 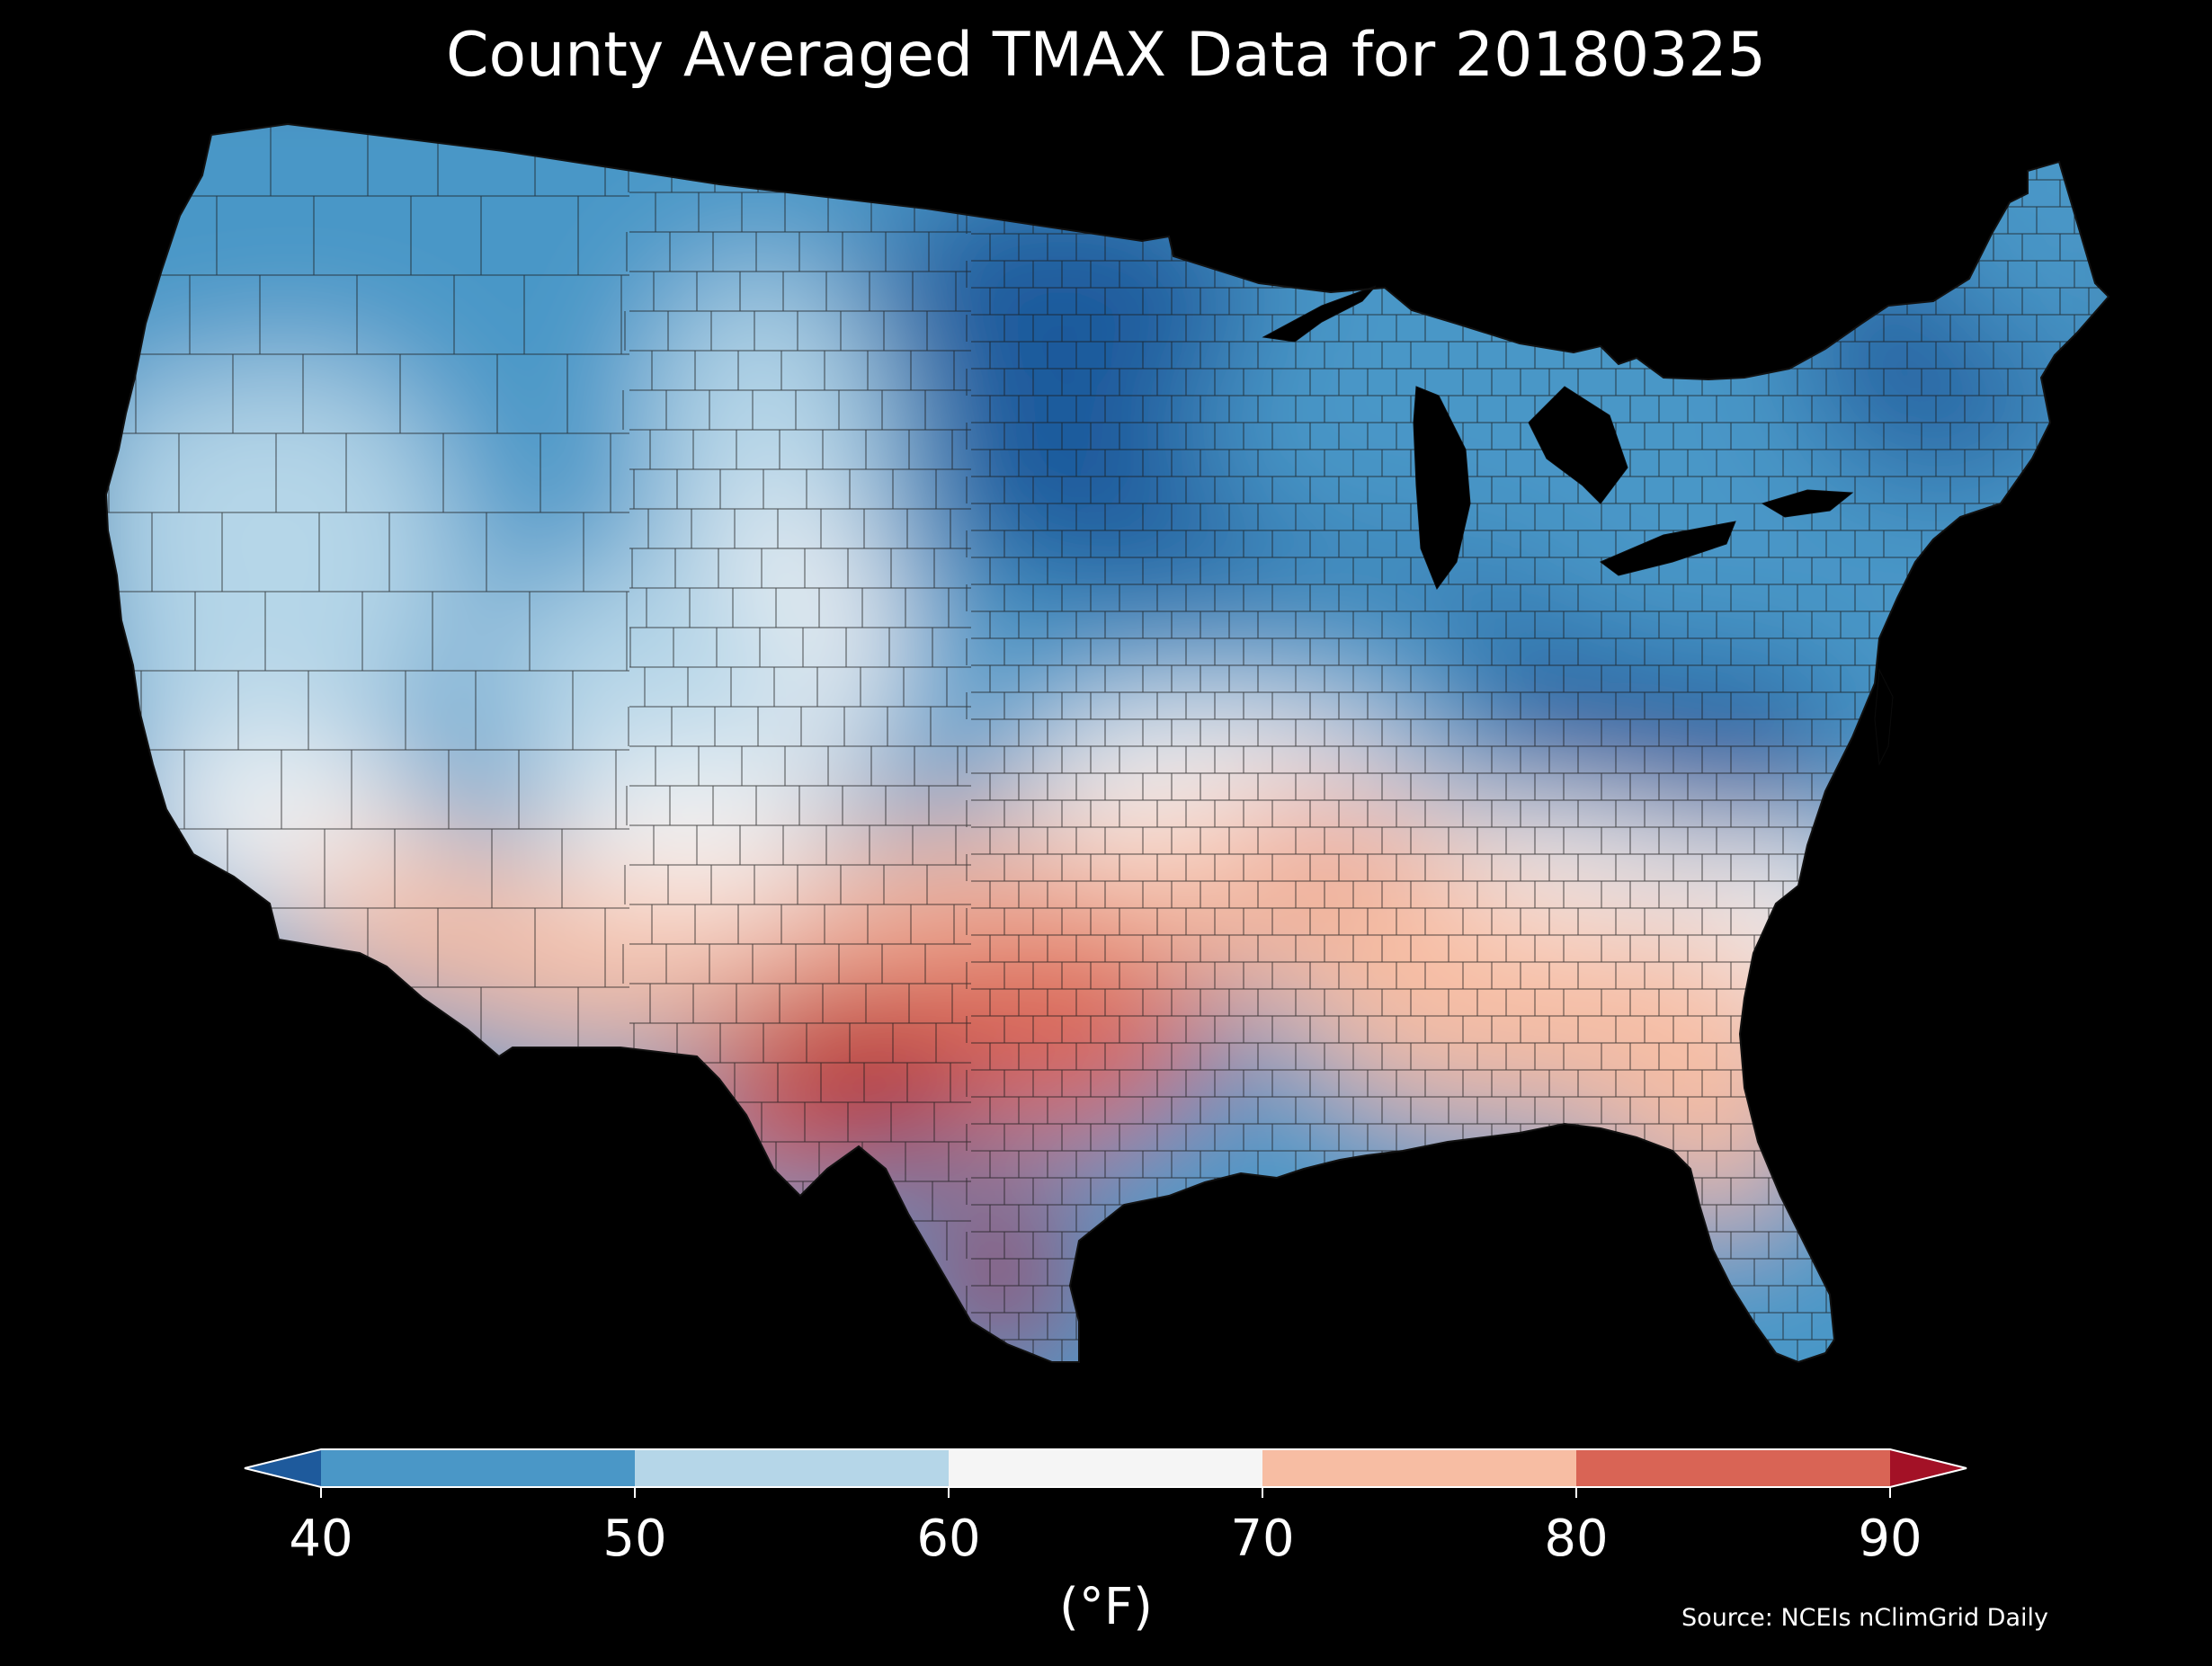 I want to click on colorbar-tick-label: 40, so click(x=321, y=1539).